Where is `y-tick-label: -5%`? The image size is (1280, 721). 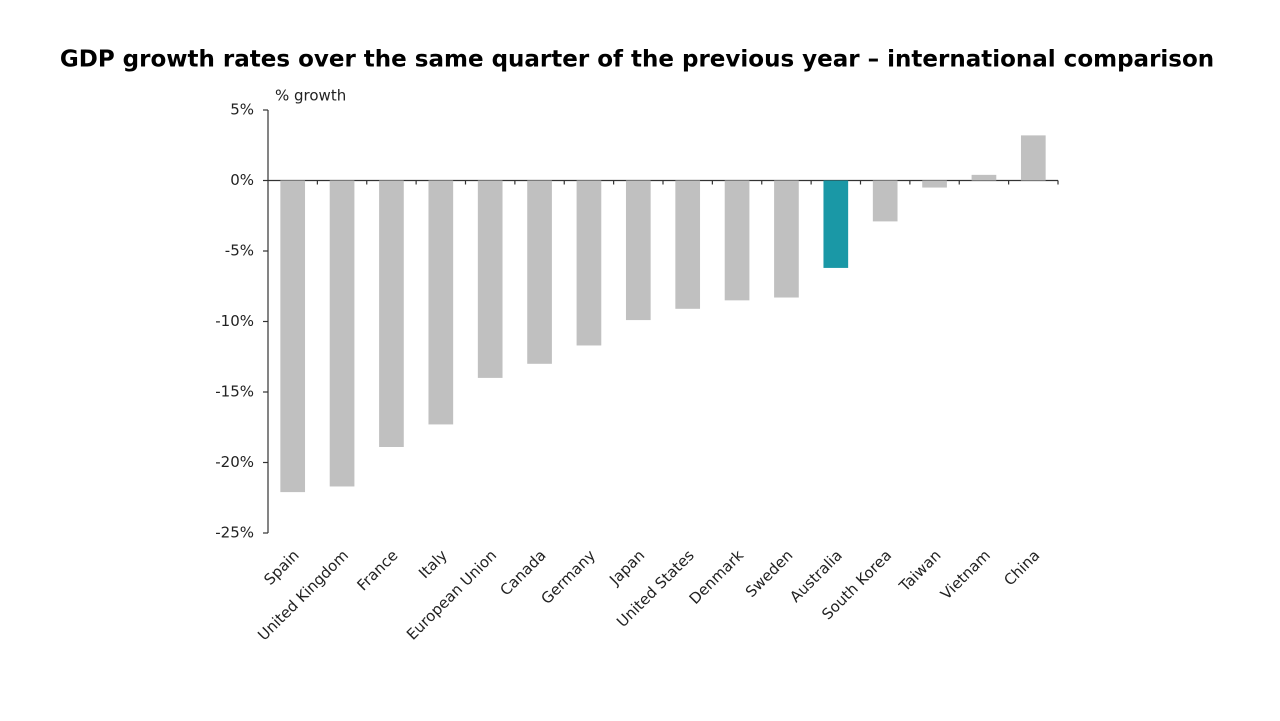 y-tick-label: -5% is located at coordinates (239, 251).